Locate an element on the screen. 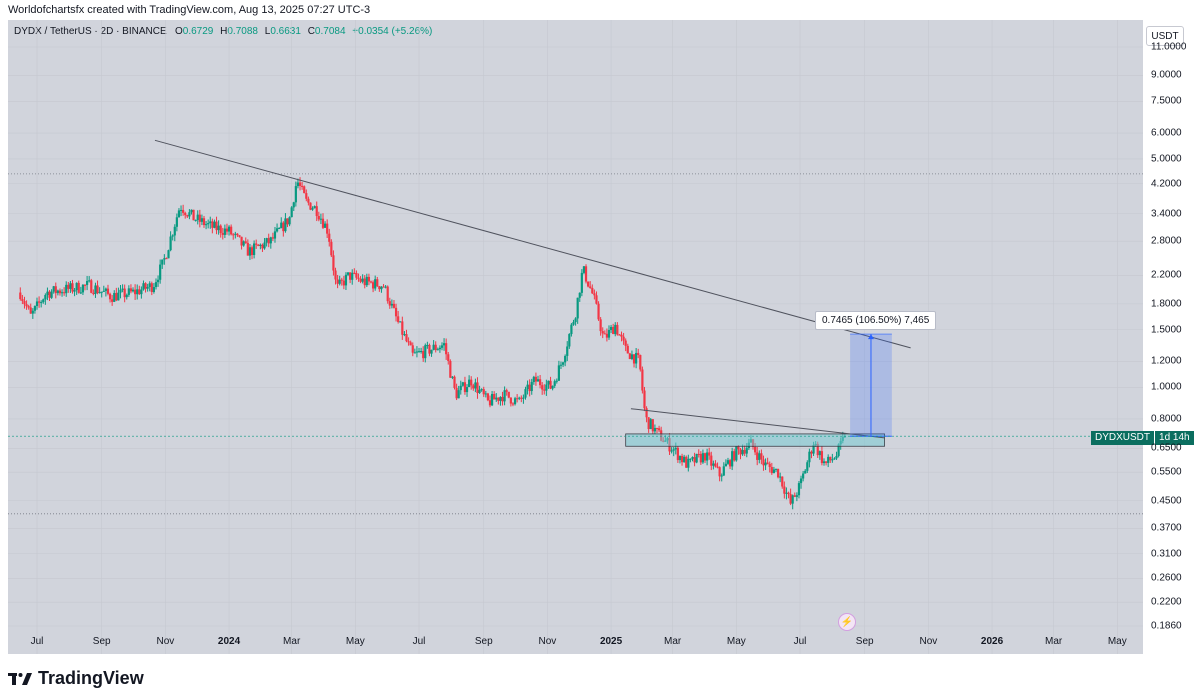  price-axis is located at coordinates (1171, 337).